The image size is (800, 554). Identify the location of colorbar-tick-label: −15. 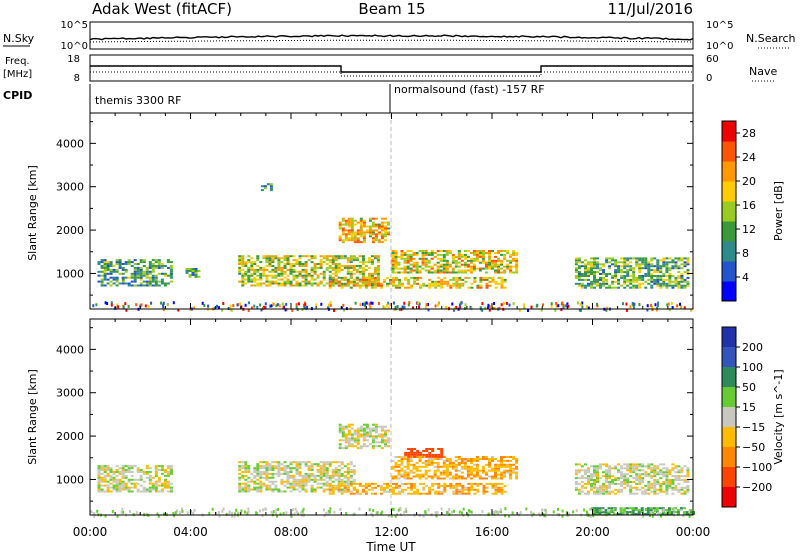
(753, 427).